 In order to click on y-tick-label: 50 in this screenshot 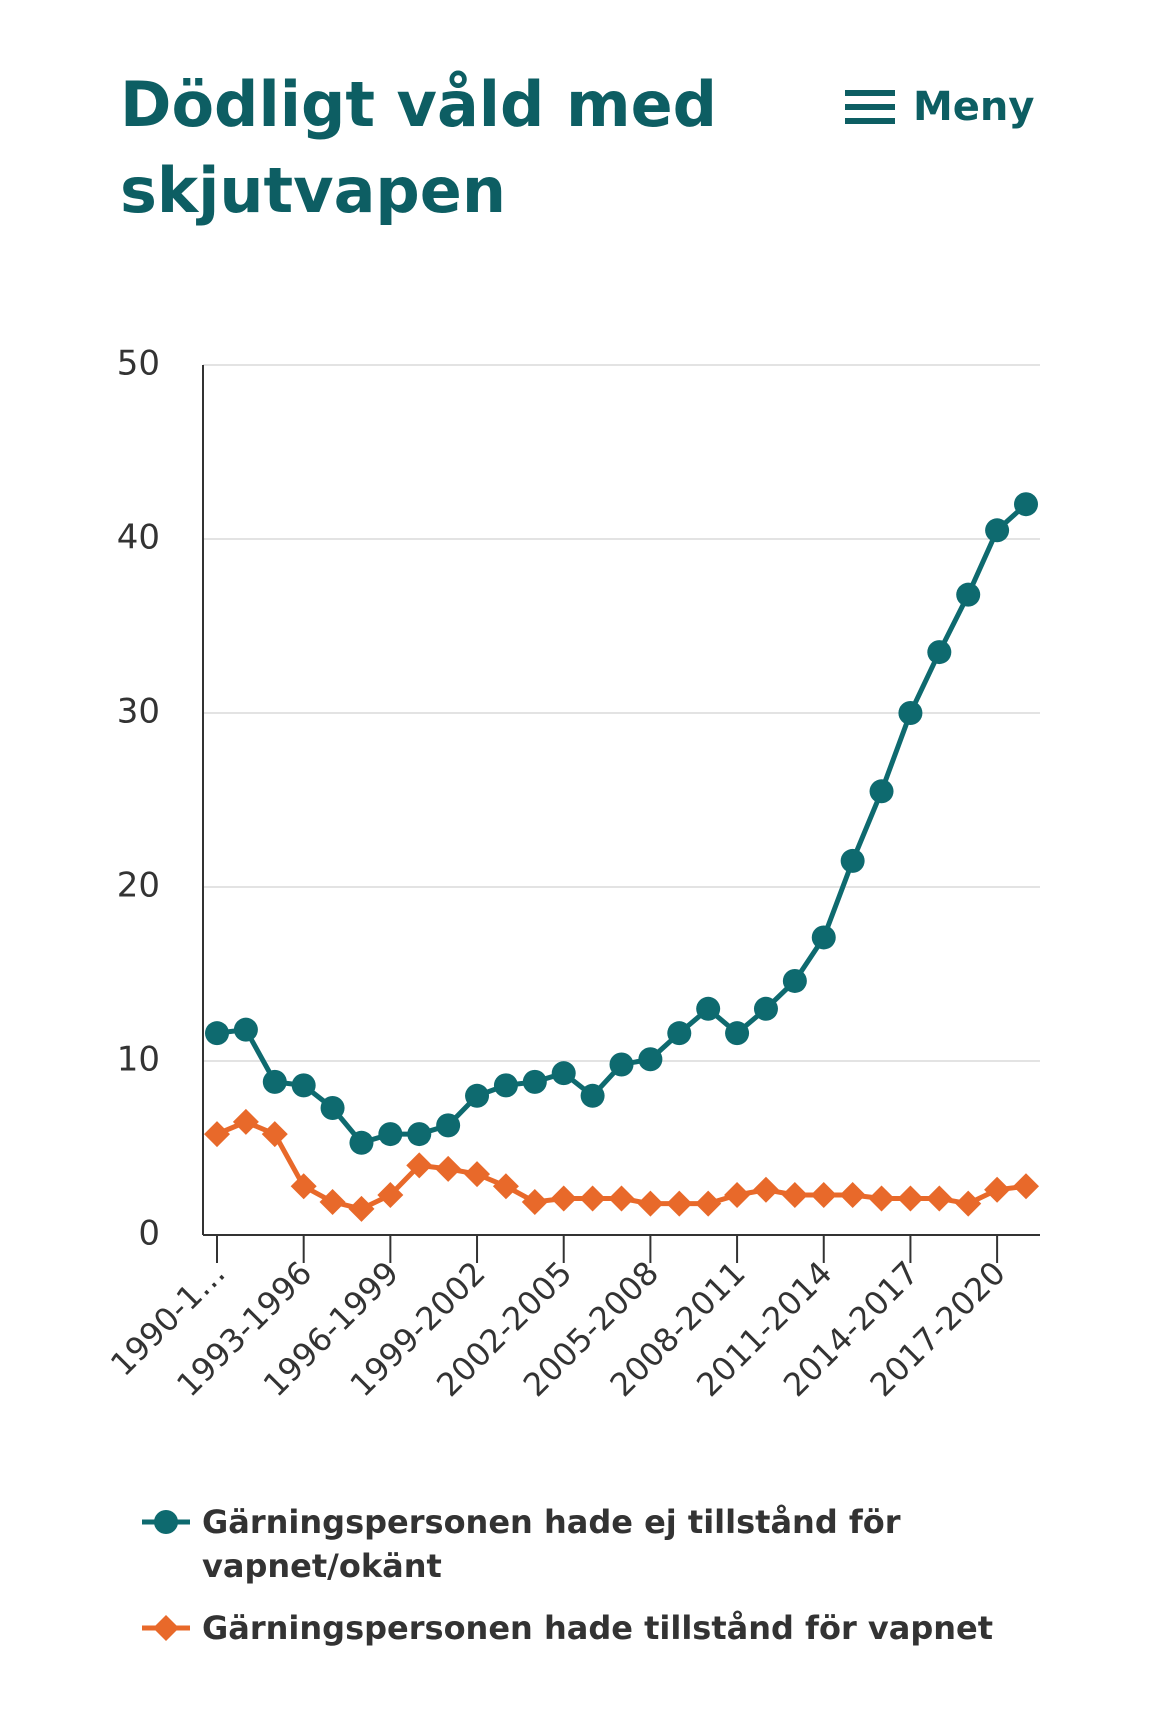, I will do `click(138, 364)`.